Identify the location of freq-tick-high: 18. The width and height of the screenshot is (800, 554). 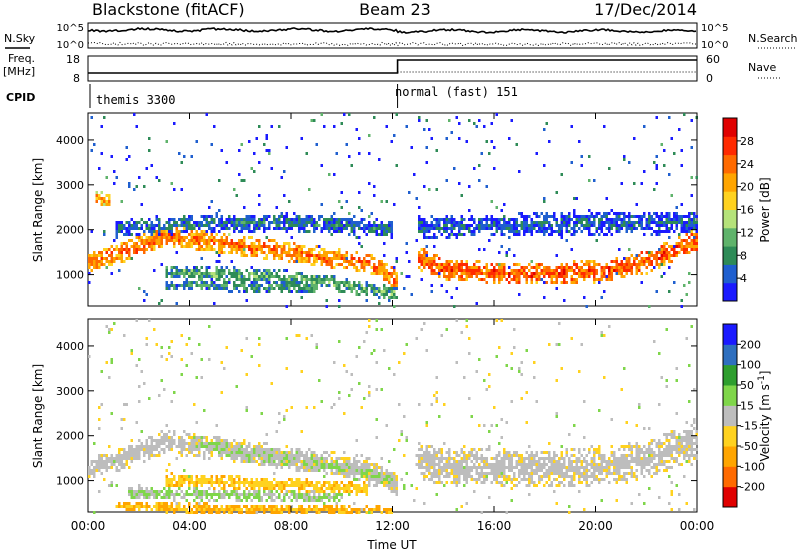
(73, 59).